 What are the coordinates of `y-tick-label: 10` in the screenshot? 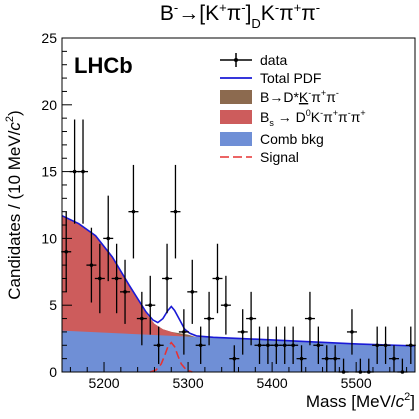 It's located at (49, 238).